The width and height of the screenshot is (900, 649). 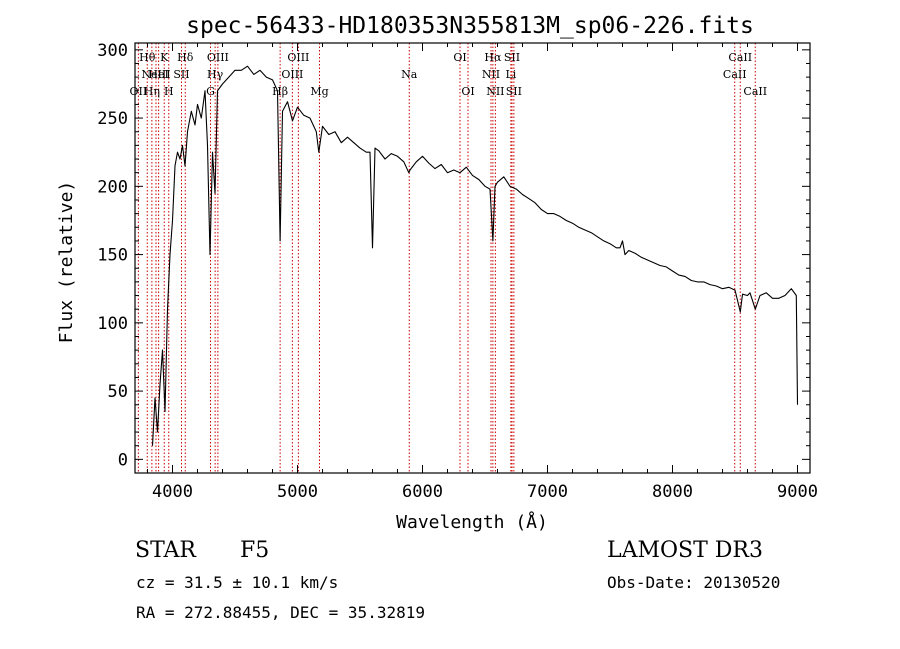 I want to click on x-axis-label: Wavelength (Å), so click(x=472, y=522).